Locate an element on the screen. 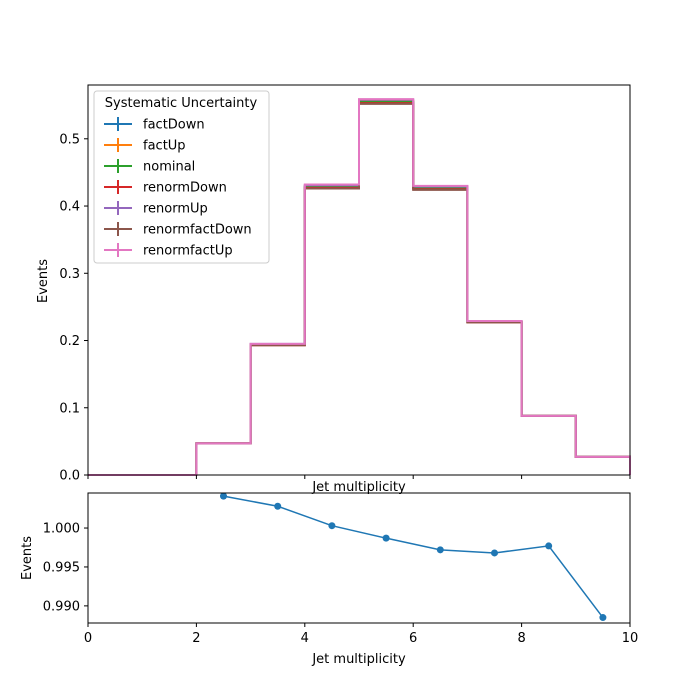 The image size is (700, 700). ratio-x-tick-label: 10 is located at coordinates (630, 638).